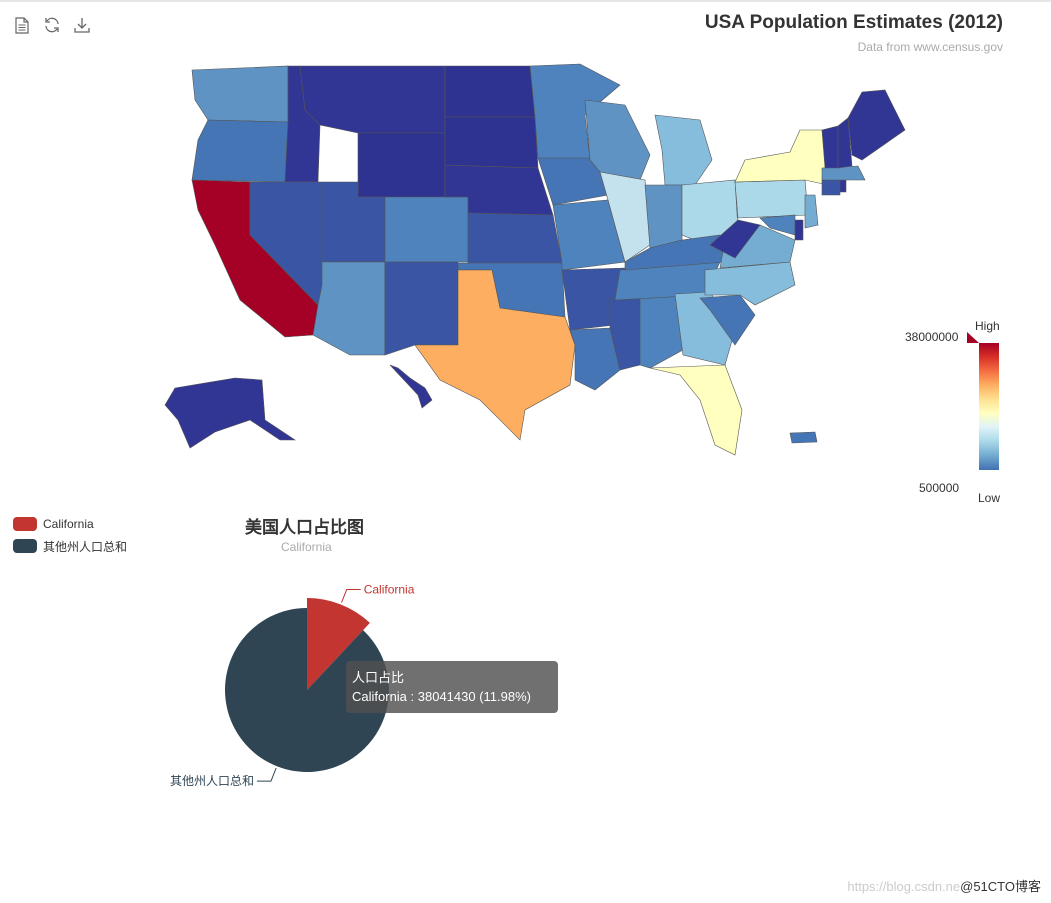 The height and width of the screenshot is (903, 1051). I want to click on visual-map-max-value: 38000000, so click(932, 337).